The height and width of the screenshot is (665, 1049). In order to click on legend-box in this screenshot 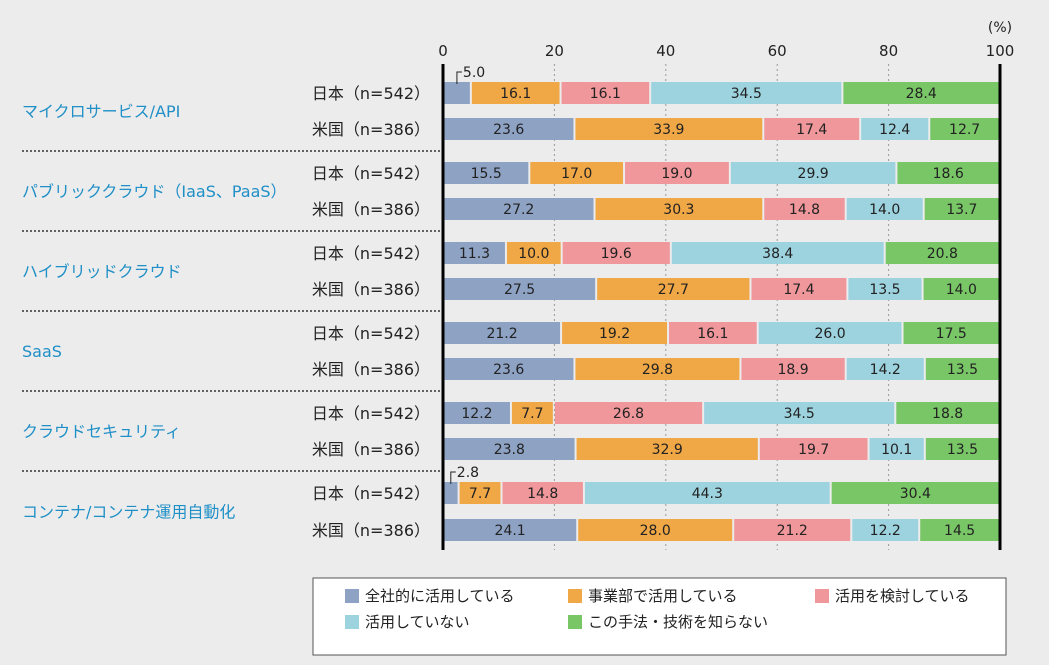, I will do `click(659, 616)`.